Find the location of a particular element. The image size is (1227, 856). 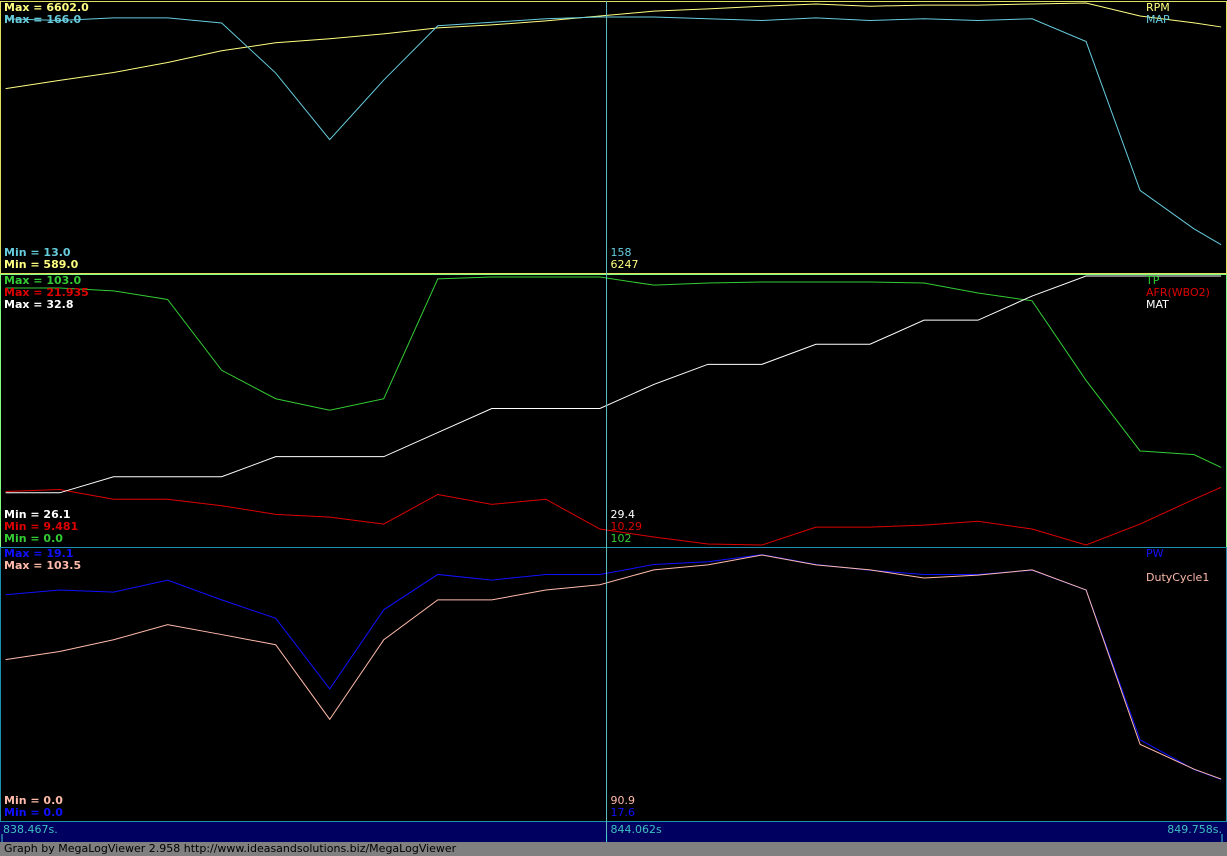

footer-bar is located at coordinates (613, 849).